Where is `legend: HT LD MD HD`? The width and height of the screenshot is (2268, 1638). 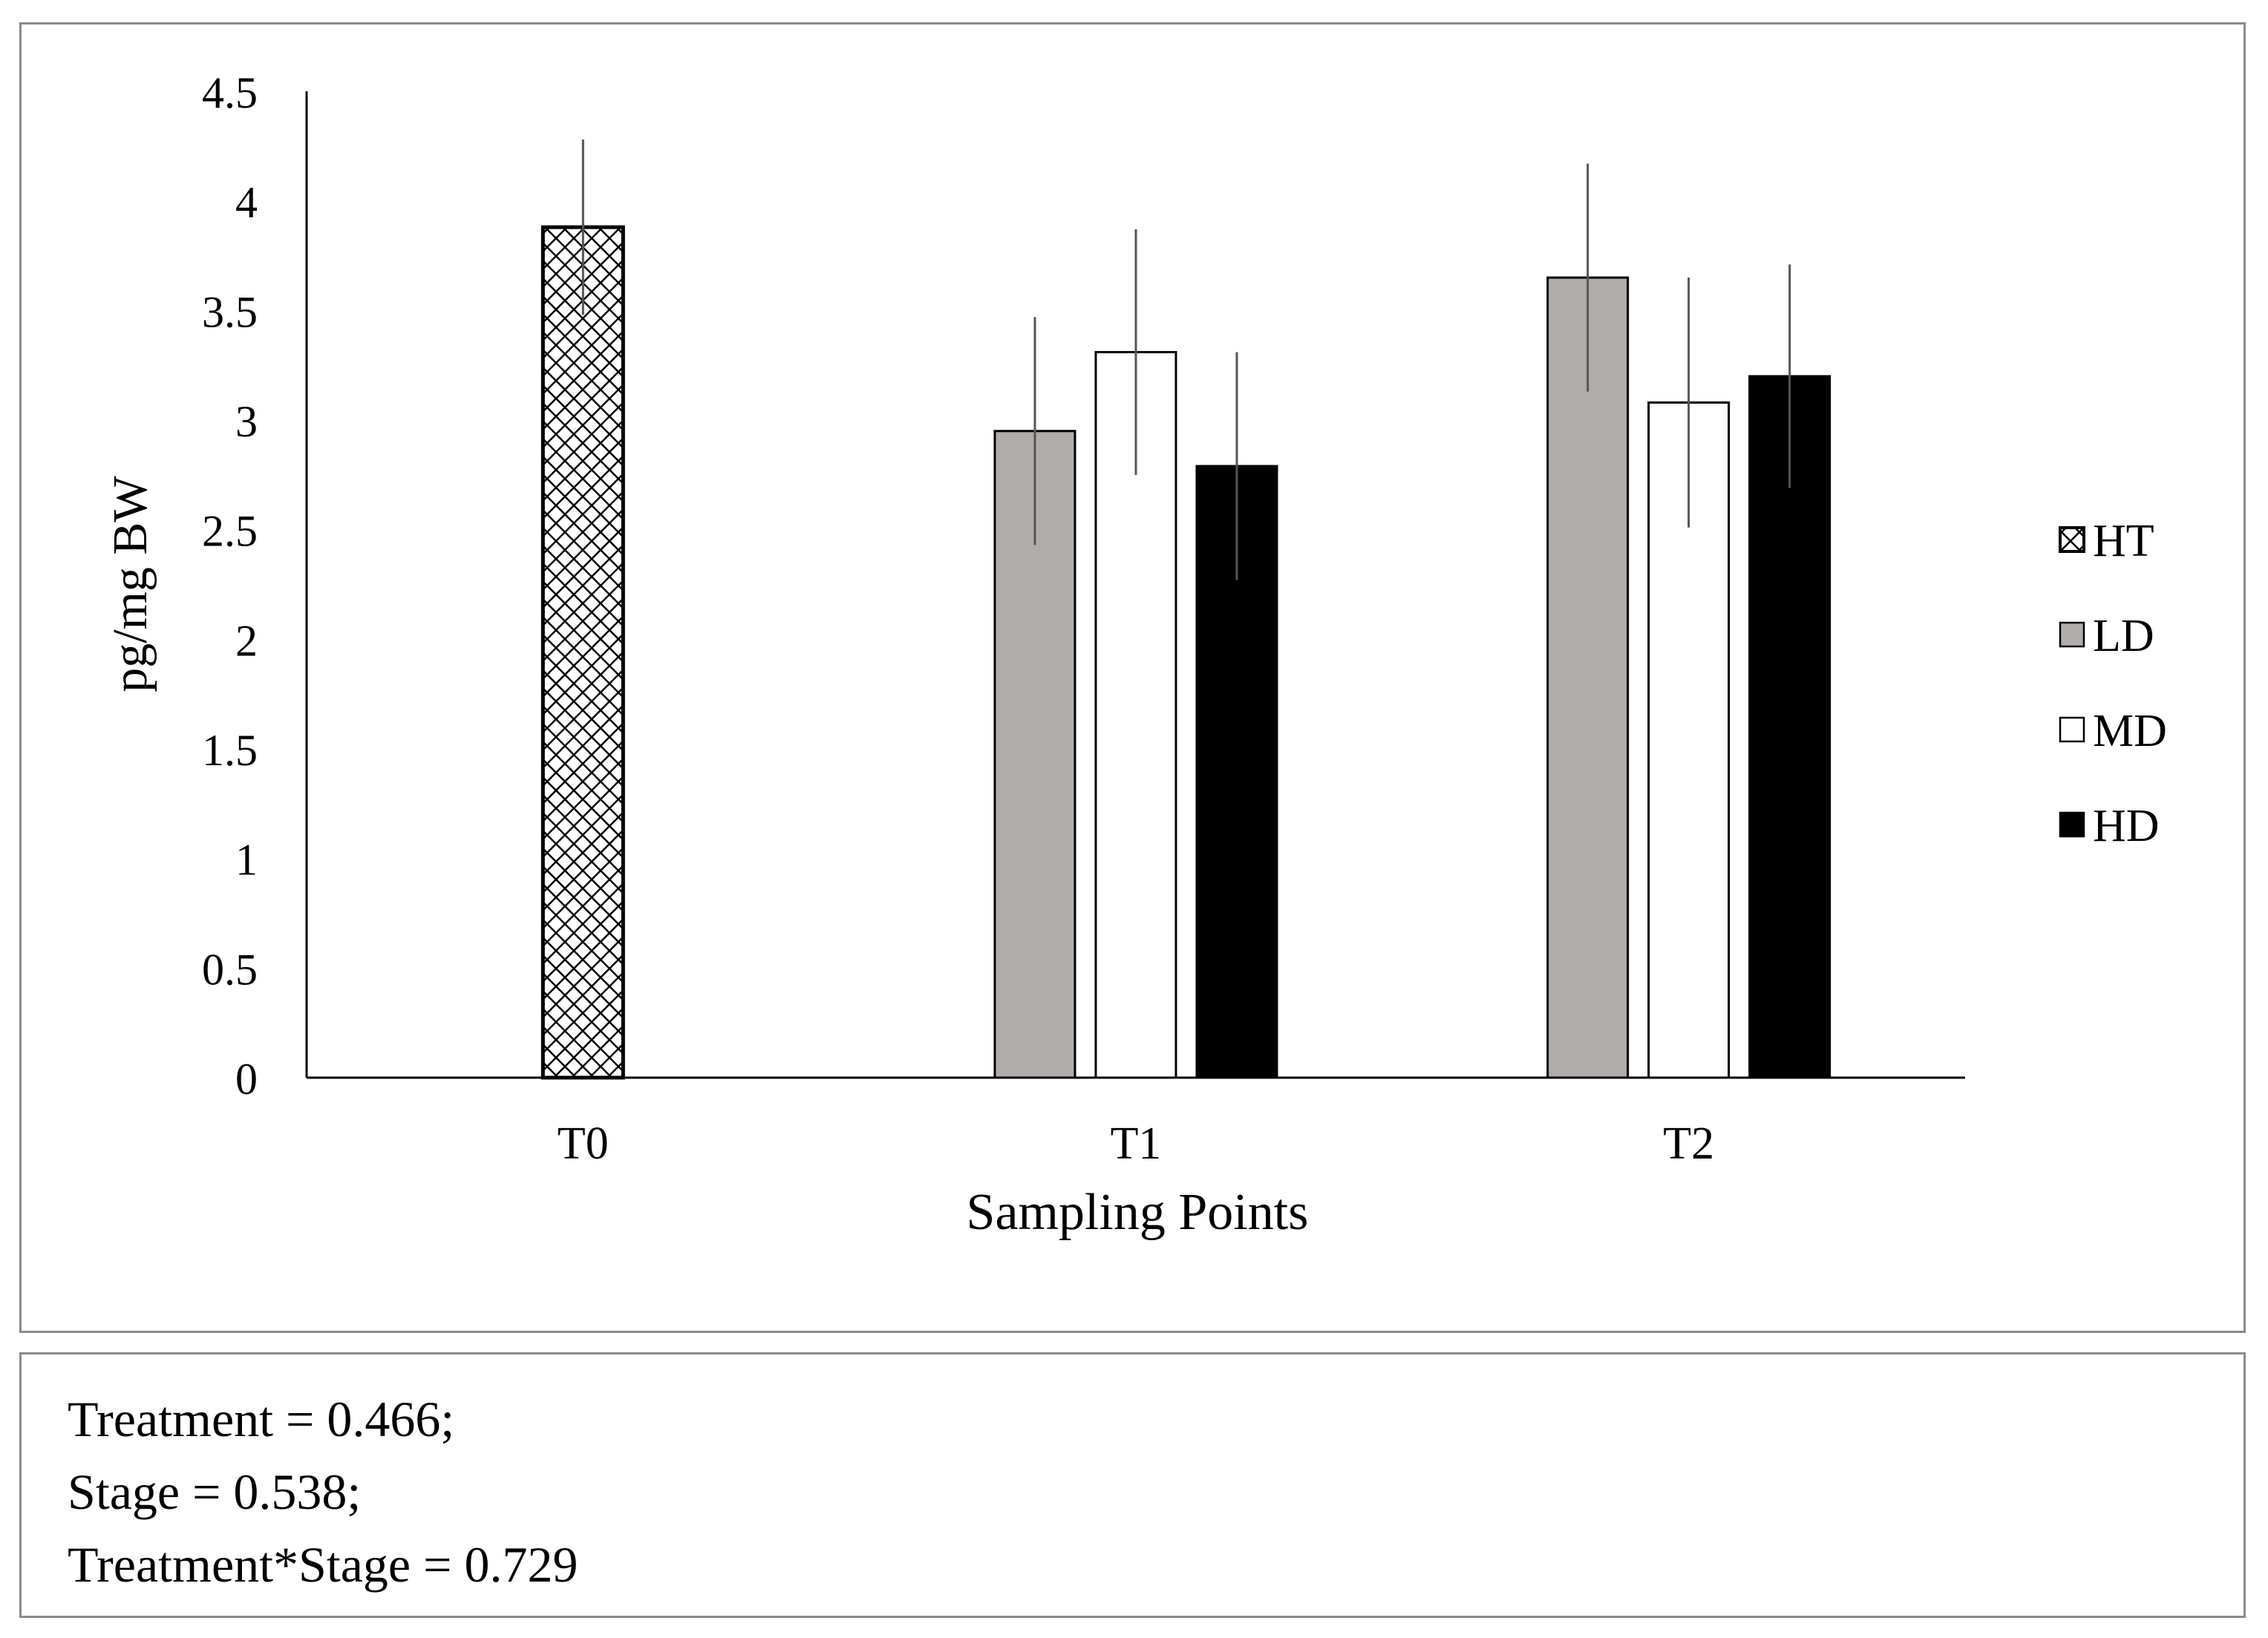
legend: HT LD MD HD is located at coordinates (2113, 684).